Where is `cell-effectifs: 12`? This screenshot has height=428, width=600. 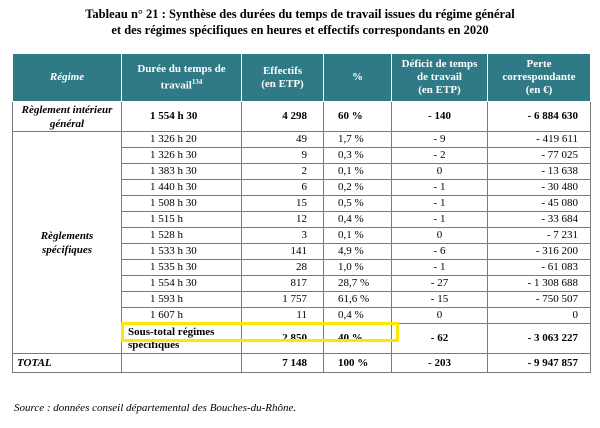
cell-effectifs: 12 is located at coordinates (282, 219).